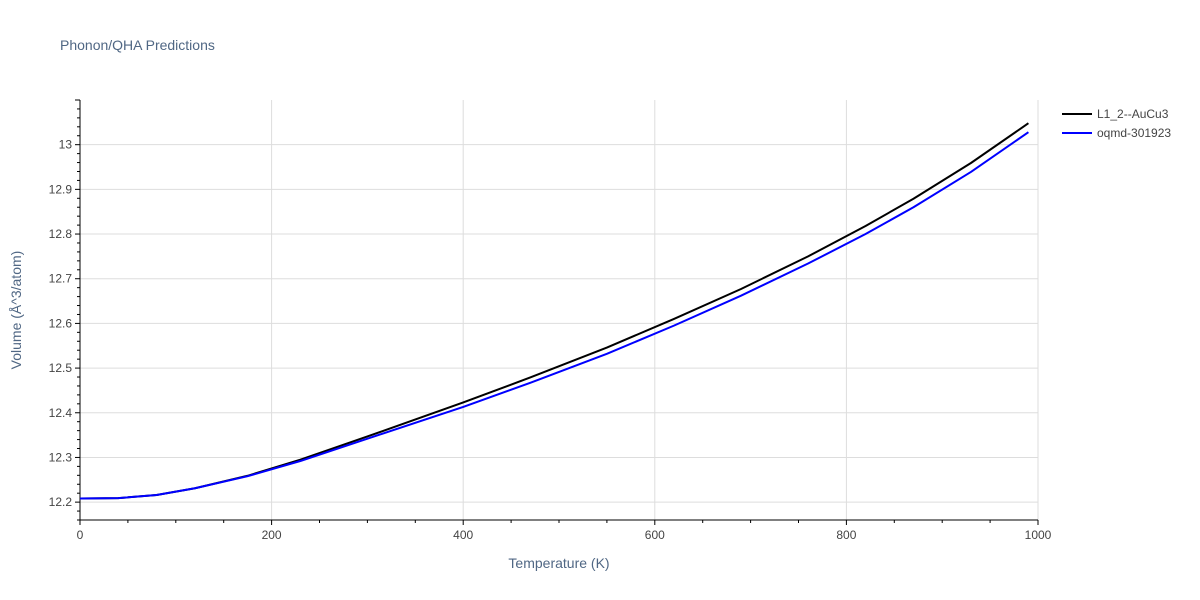 The height and width of the screenshot is (600, 1200). I want to click on x-tick-label: 1000, so click(1038, 535).